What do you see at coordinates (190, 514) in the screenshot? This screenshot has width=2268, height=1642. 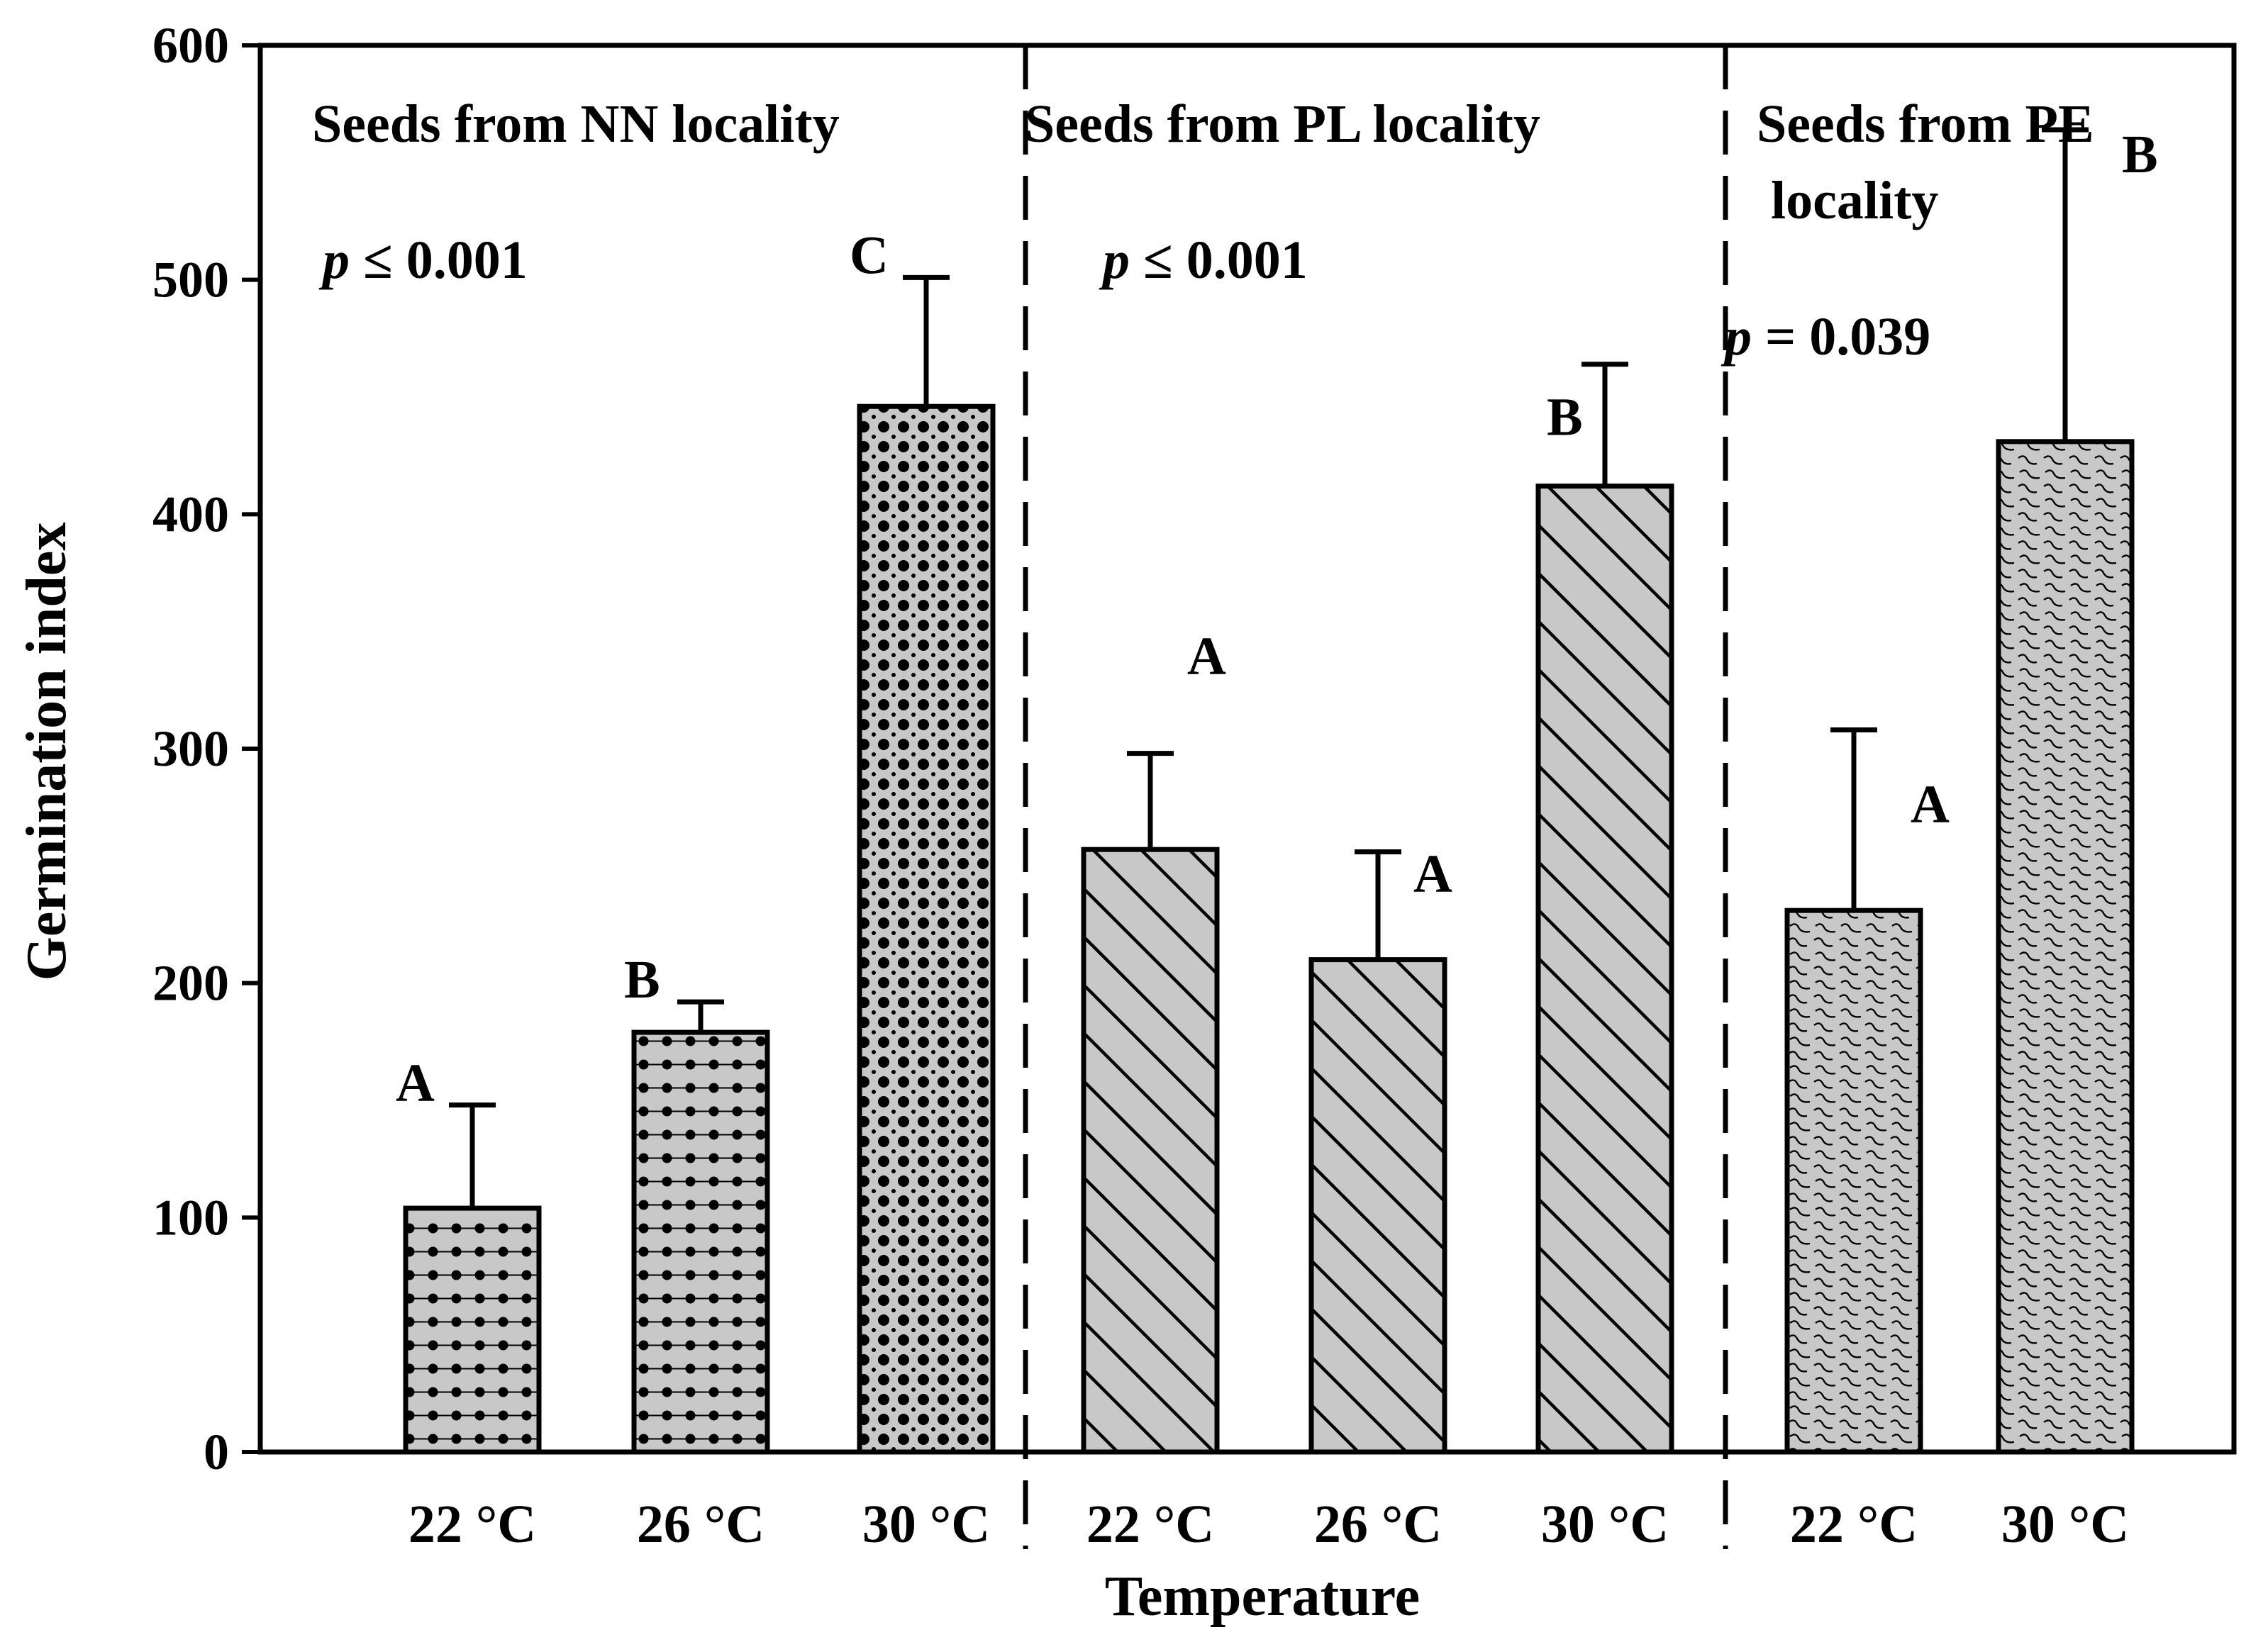 I see `y-tick-label: 400` at bounding box center [190, 514].